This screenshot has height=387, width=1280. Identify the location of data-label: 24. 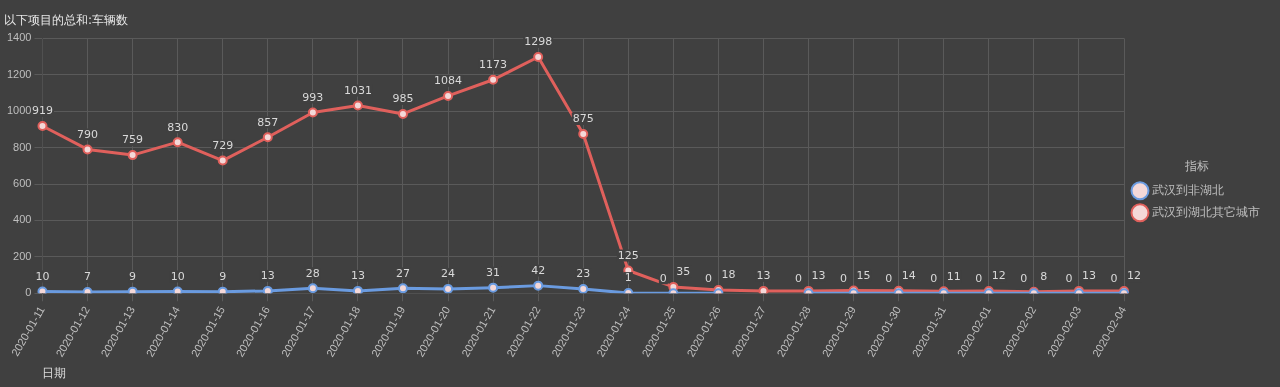
(448, 274).